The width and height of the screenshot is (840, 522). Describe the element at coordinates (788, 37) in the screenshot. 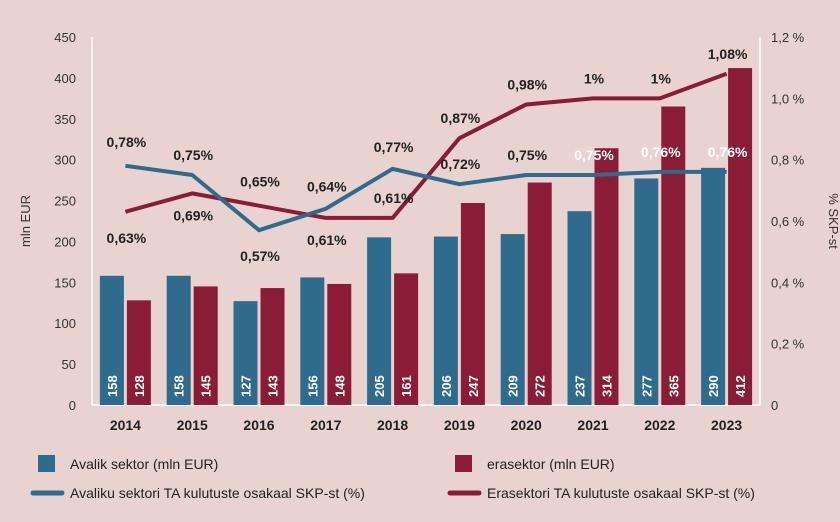

I see `y-tick-right: 1,2 %` at that location.